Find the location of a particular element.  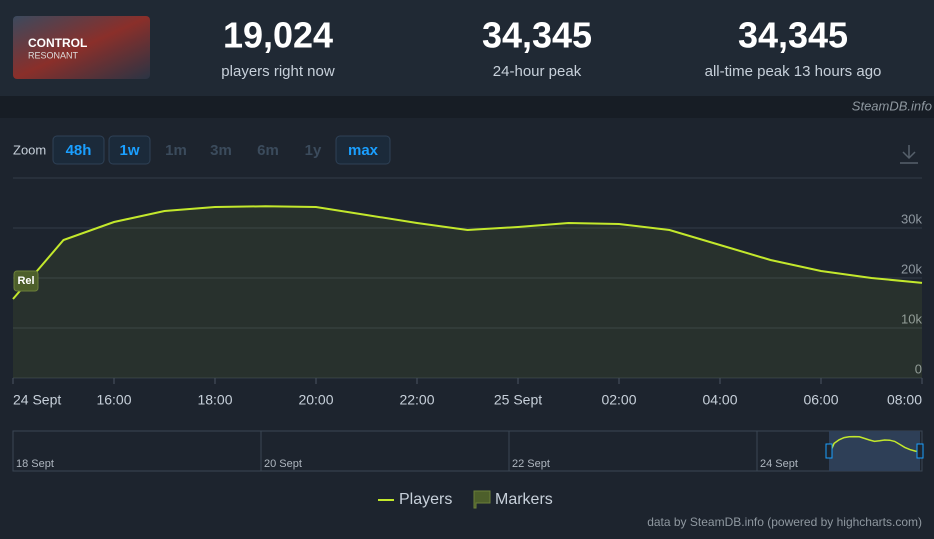

y-tick-label: 30k is located at coordinates (911, 218).